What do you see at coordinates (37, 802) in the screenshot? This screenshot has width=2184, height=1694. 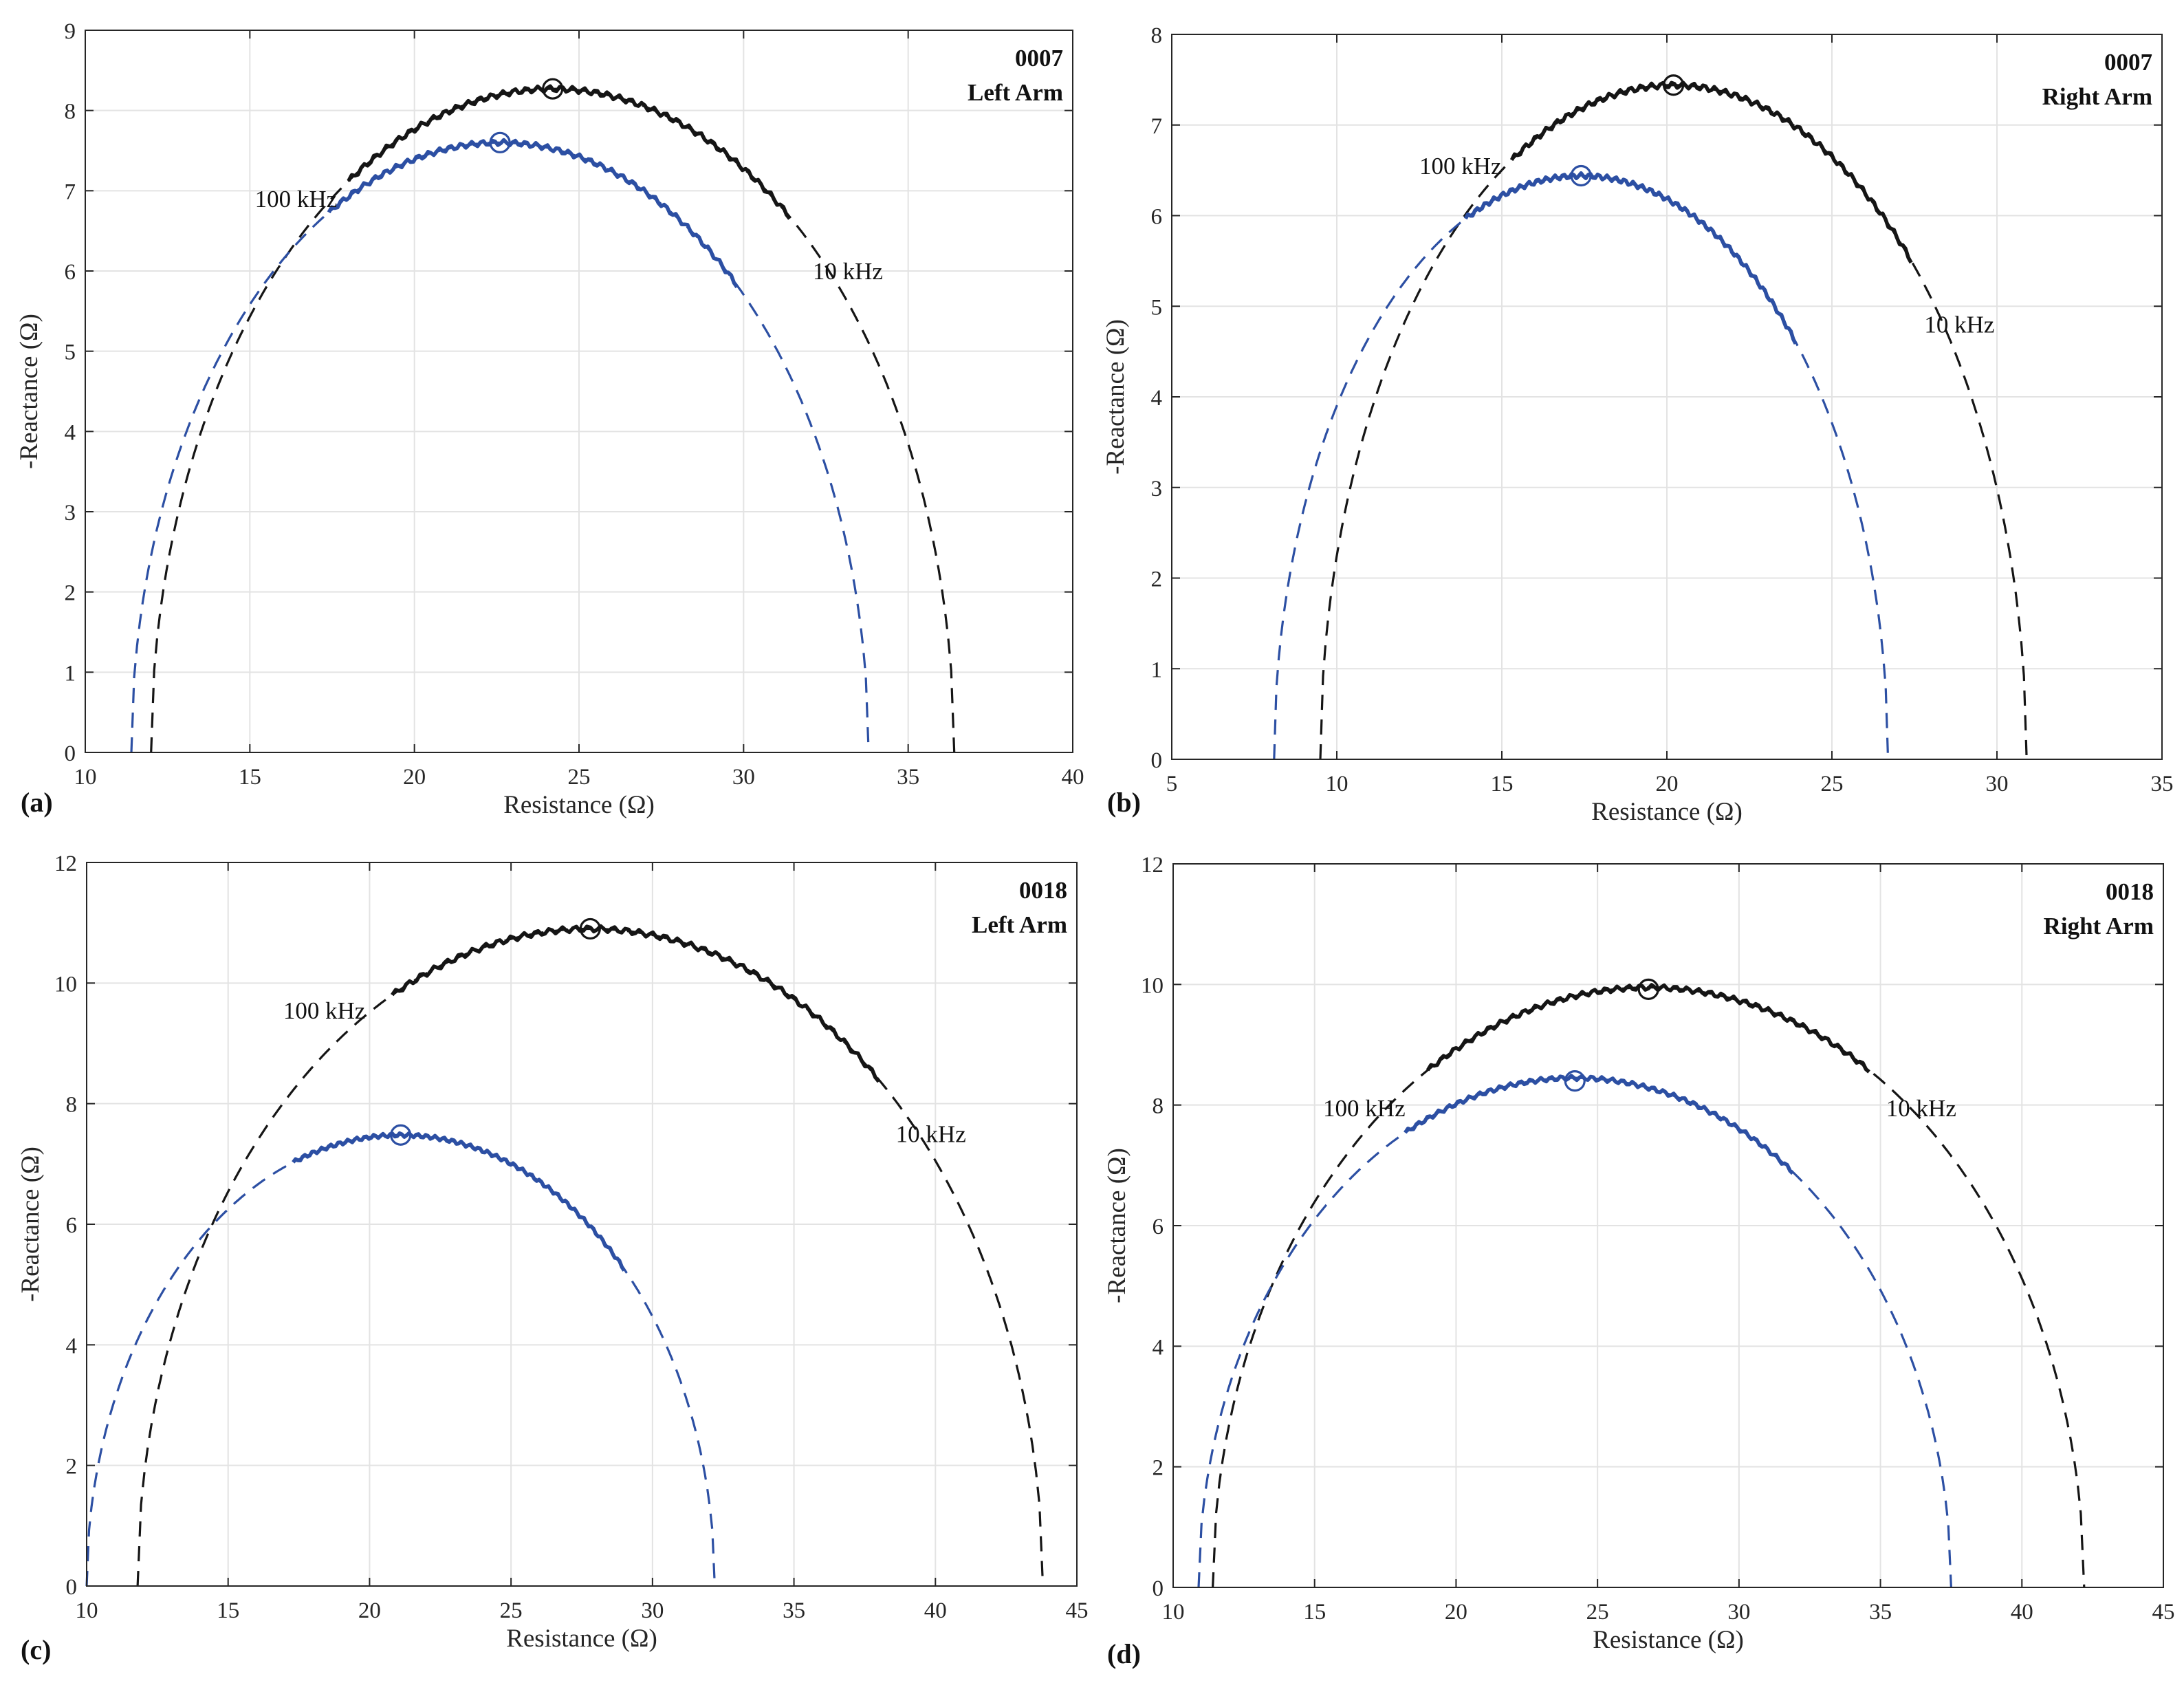 I see `panel-label: (a)` at bounding box center [37, 802].